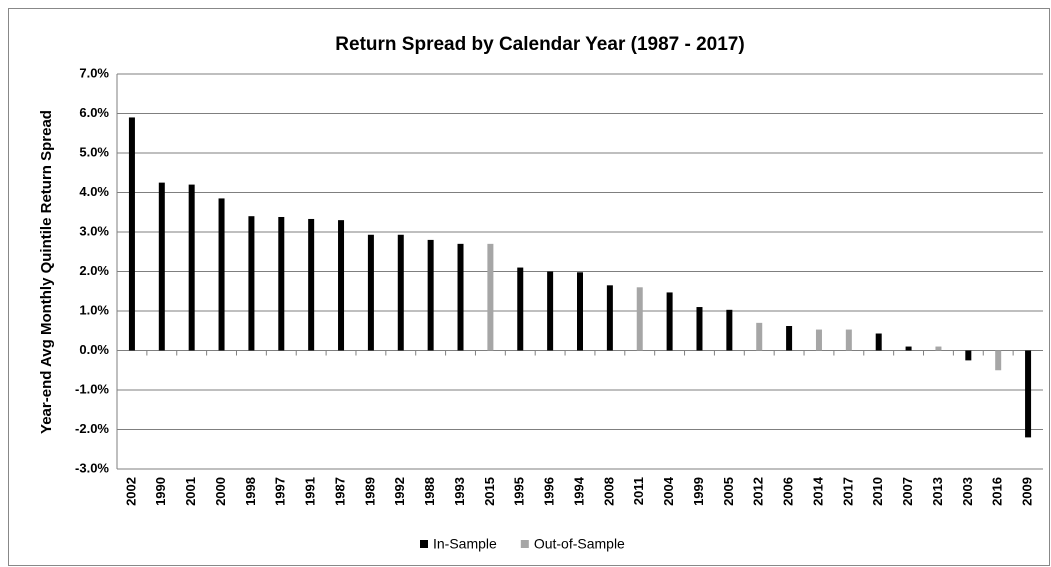 The width and height of the screenshot is (1051, 567). What do you see at coordinates (728, 491) in the screenshot?
I see `x-tick-label: 2005` at bounding box center [728, 491].